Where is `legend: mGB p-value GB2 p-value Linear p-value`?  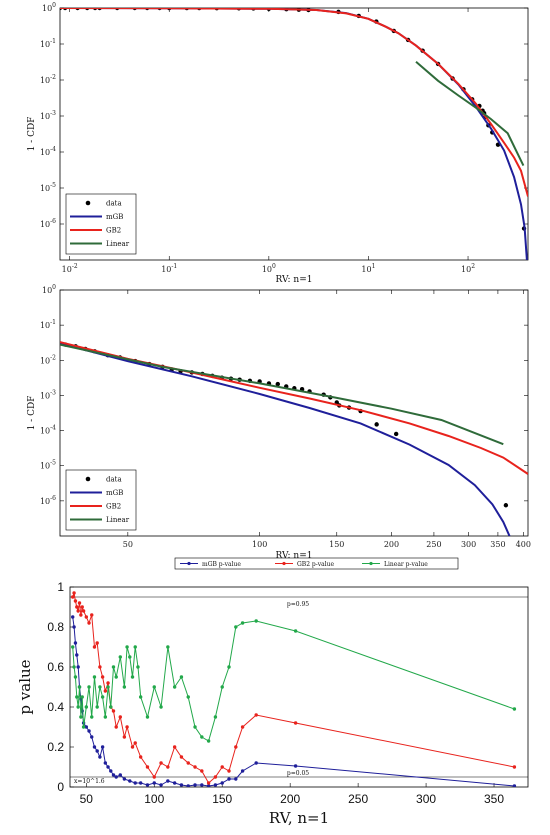 legend: mGB p-value GB2 p-value Linear p-value is located at coordinates (316, 563).